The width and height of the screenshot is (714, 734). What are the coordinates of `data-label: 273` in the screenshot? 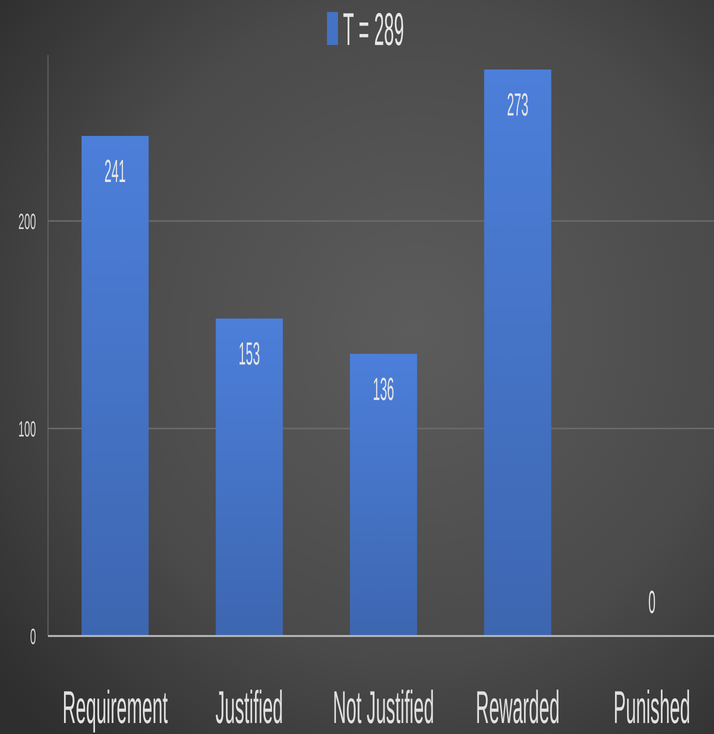 It's located at (517, 106).